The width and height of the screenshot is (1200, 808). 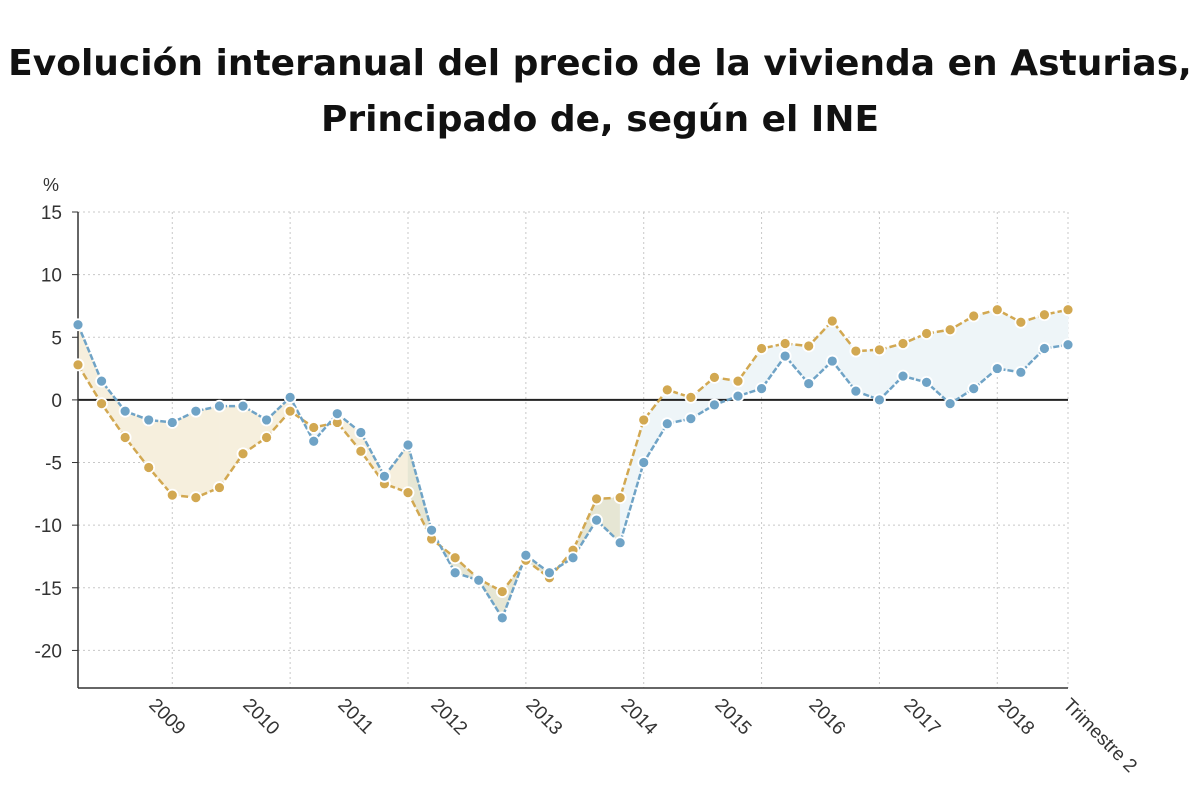 I want to click on x-tick-label: Trimestre 2, so click(x=1099, y=736).